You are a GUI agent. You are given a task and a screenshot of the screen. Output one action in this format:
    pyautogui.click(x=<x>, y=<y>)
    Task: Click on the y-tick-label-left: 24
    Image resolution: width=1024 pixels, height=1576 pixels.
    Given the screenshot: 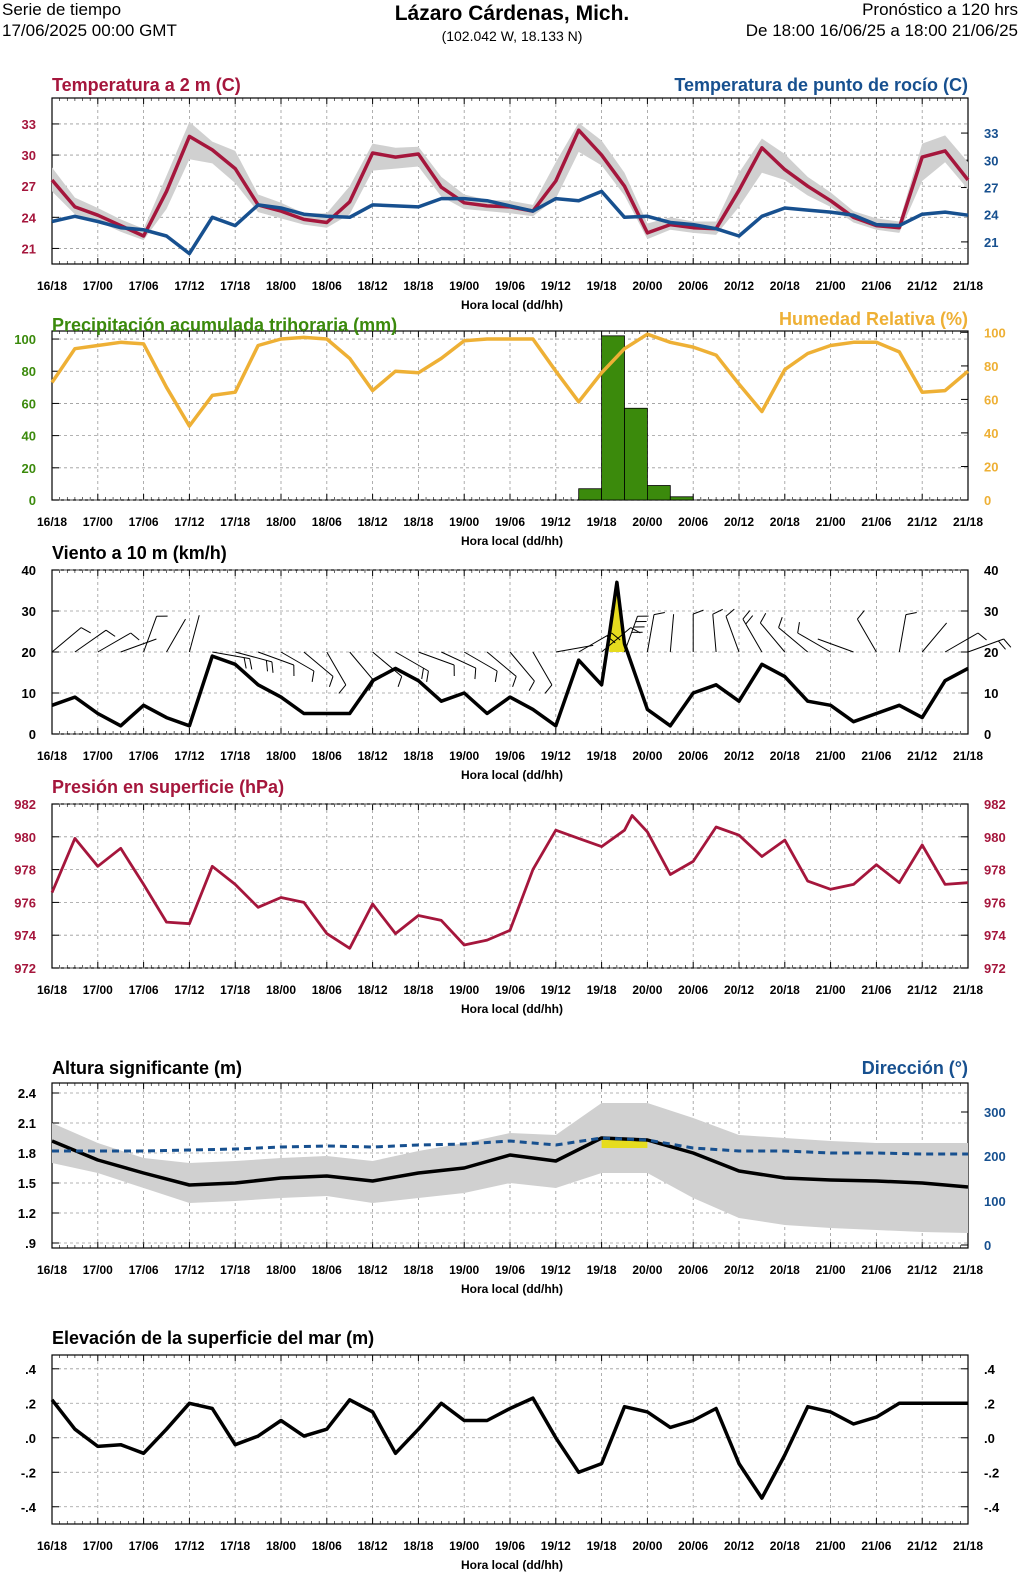 What is the action you would take?
    pyautogui.click(x=29, y=217)
    